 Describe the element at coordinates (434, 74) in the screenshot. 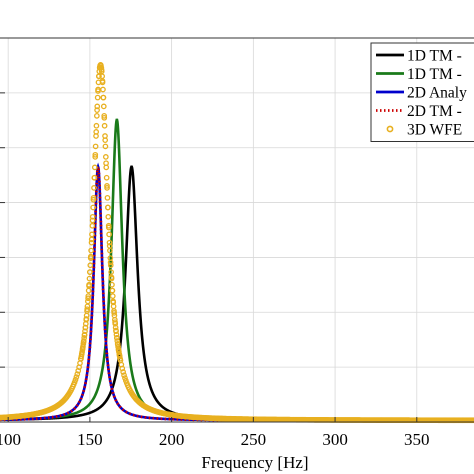

I see `legend-label-1: 1D TM -` at that location.